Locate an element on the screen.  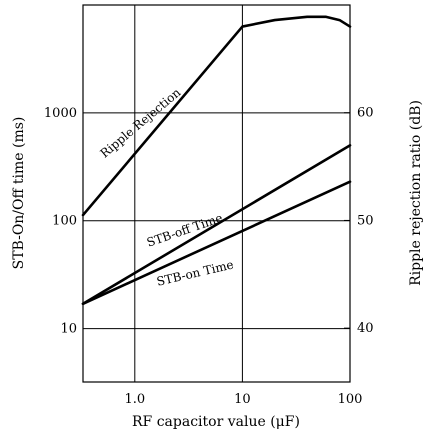
y-right-tick-label: 40 is located at coordinates (365, 328).